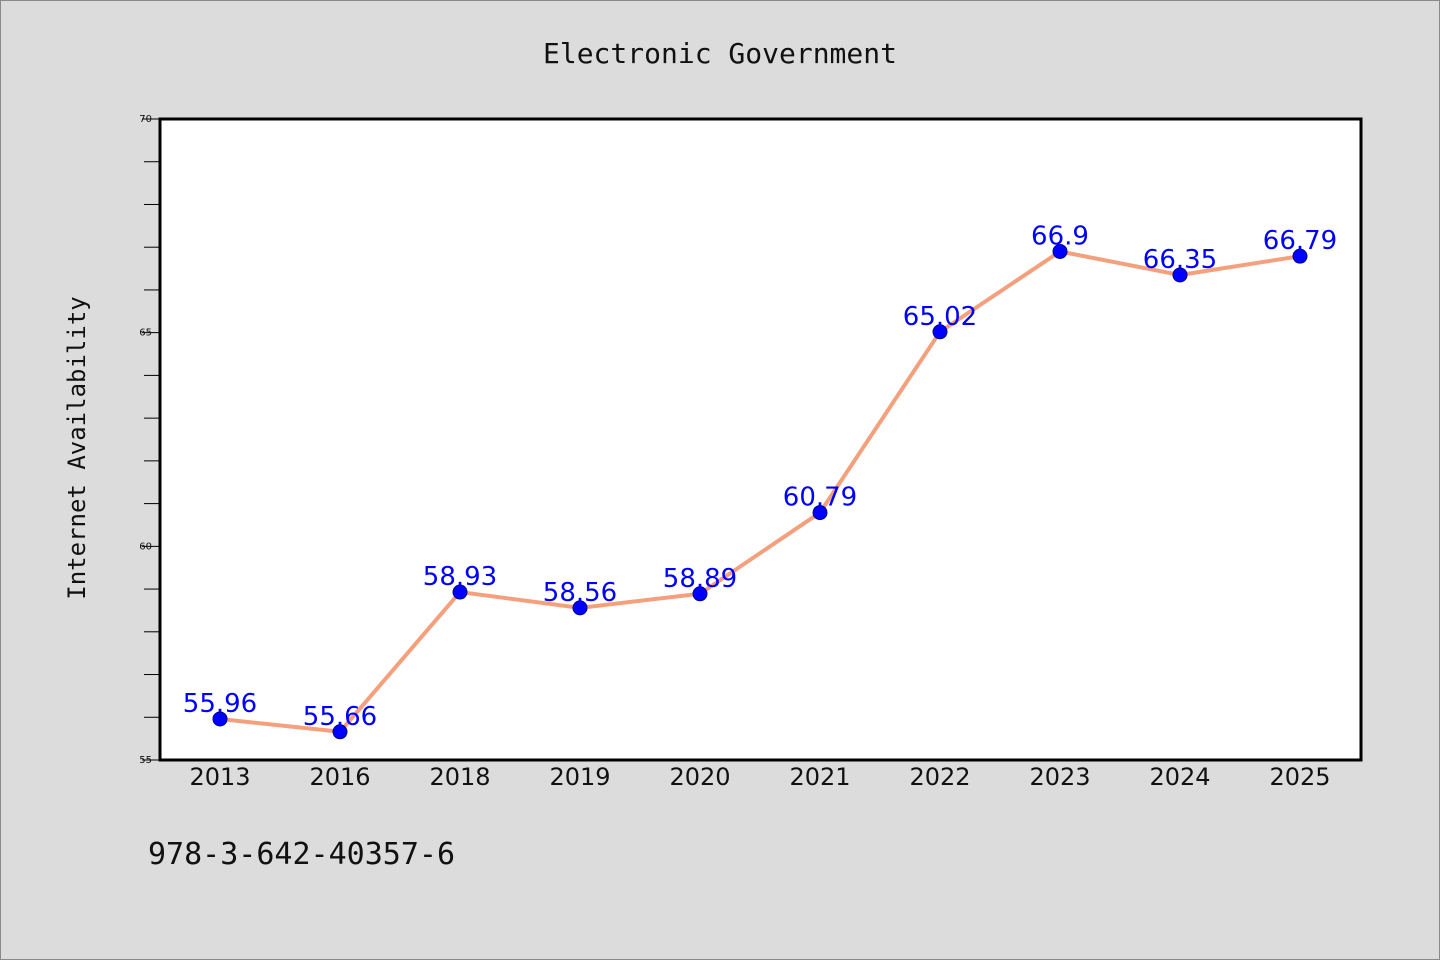  I want to click on x-tick-label: 2022, so click(939, 777).